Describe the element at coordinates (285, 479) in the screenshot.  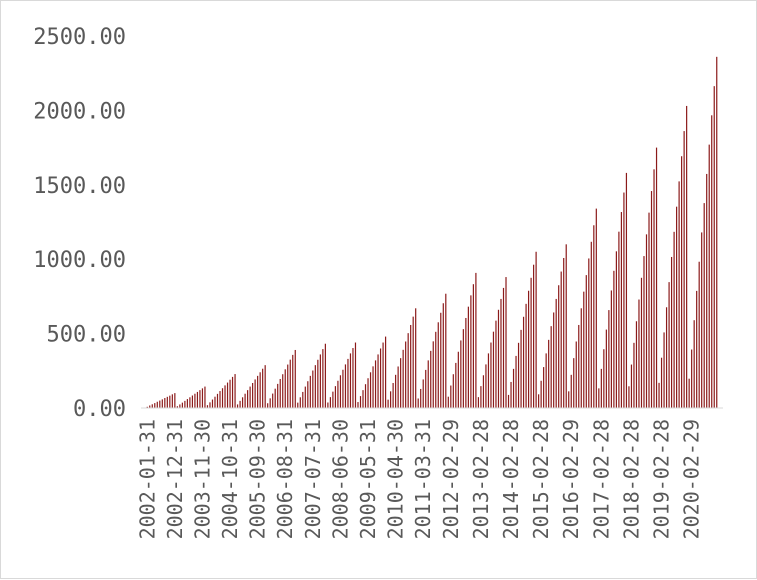
I see `x-tick-label: 2006-08-31` at that location.